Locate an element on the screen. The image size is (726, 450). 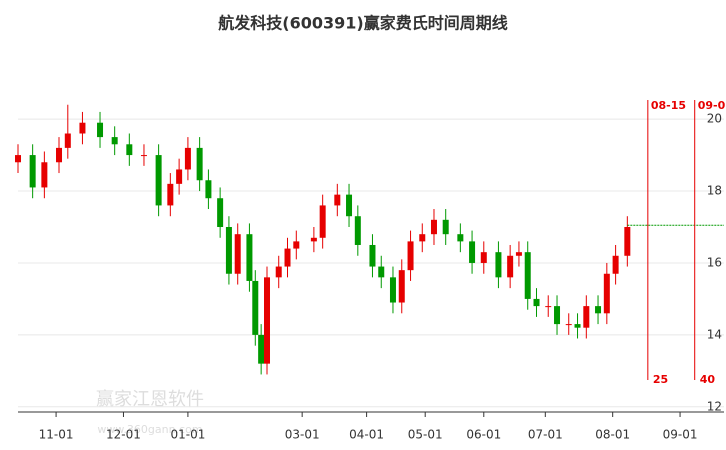
x-tick-label: 06-01 is located at coordinates (483, 435).